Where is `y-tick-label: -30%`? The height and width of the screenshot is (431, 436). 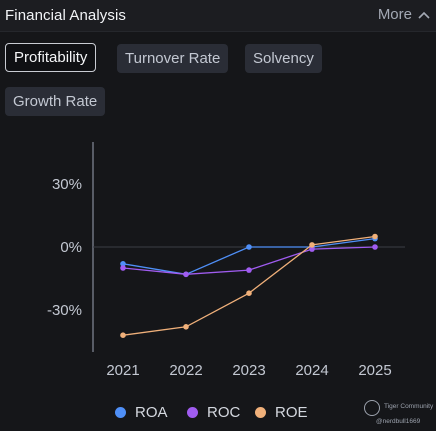
y-tick-label: -30% is located at coordinates (64, 310).